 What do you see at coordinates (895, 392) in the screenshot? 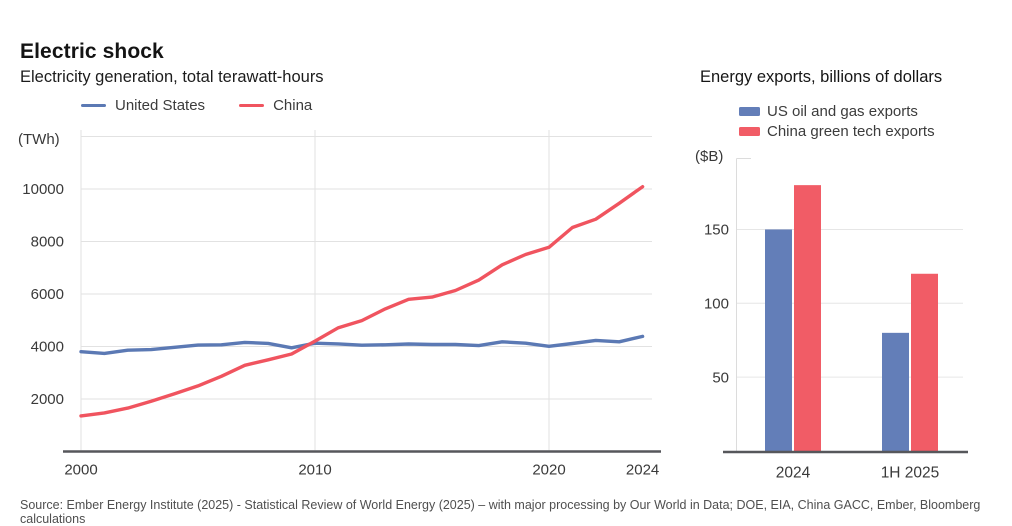
I see `bar-us-oil-and-gas-exports-1h-2025` at bounding box center [895, 392].